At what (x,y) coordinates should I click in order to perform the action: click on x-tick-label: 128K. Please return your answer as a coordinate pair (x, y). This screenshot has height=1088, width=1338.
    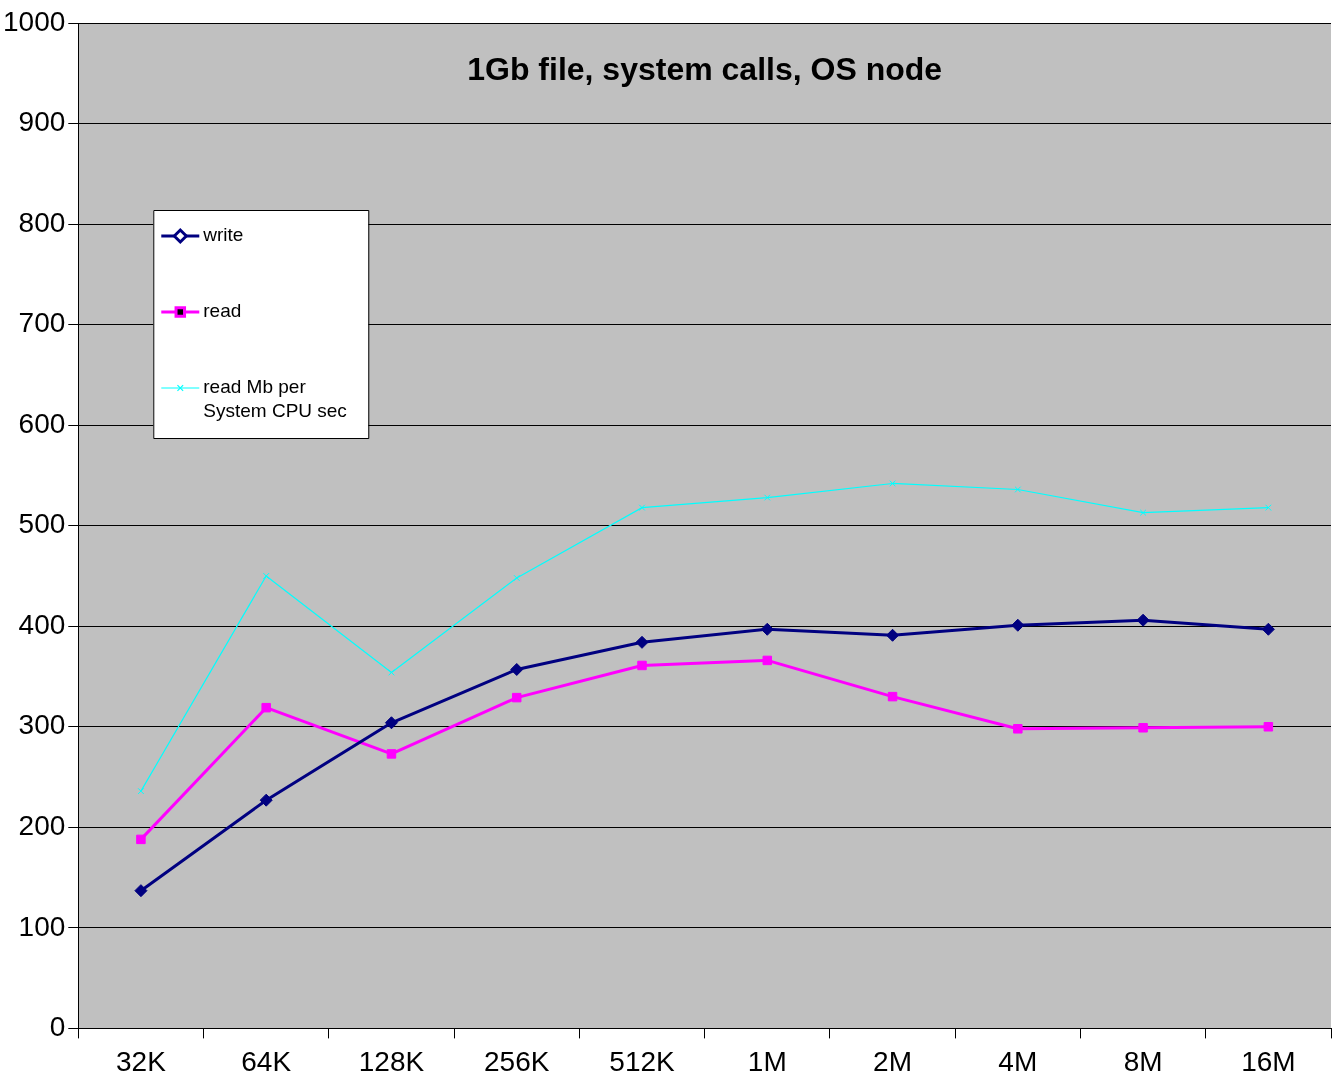
    Looking at the image, I should click on (391, 1061).